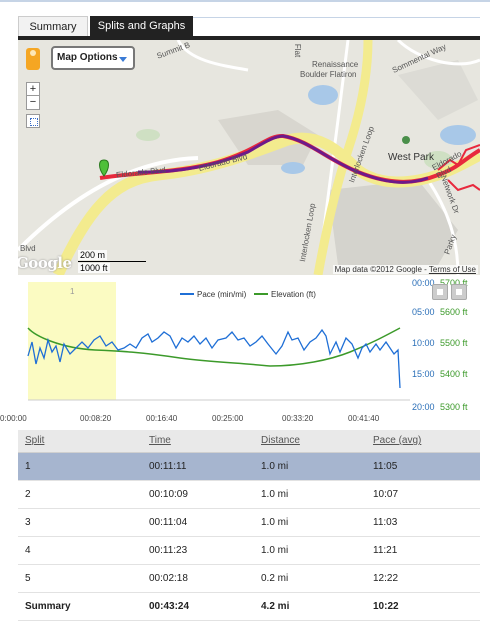  I want to click on table-row: 5 00:02:18 0.2 mi 12:22, so click(249, 578).